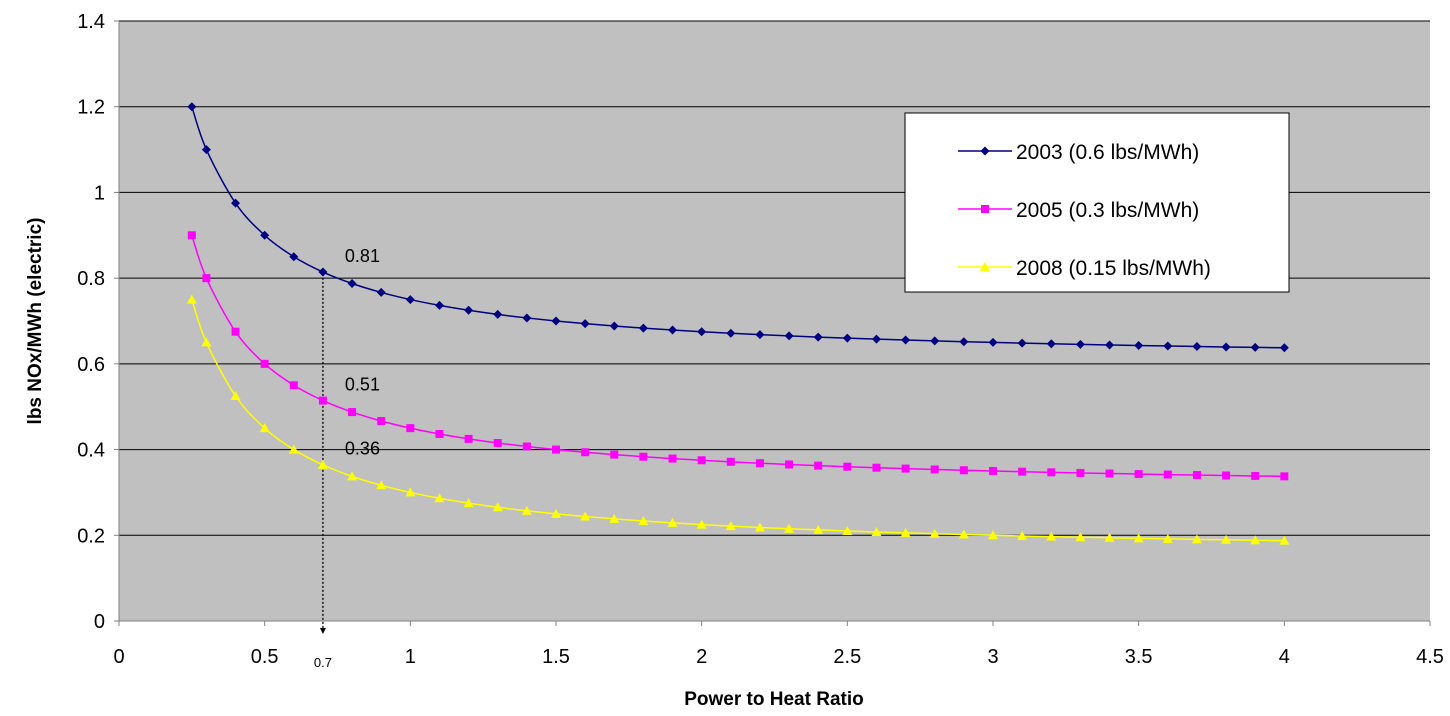 This screenshot has height=716, width=1450. What do you see at coordinates (556, 657) in the screenshot?
I see `x-tick-label: 1.5` at bounding box center [556, 657].